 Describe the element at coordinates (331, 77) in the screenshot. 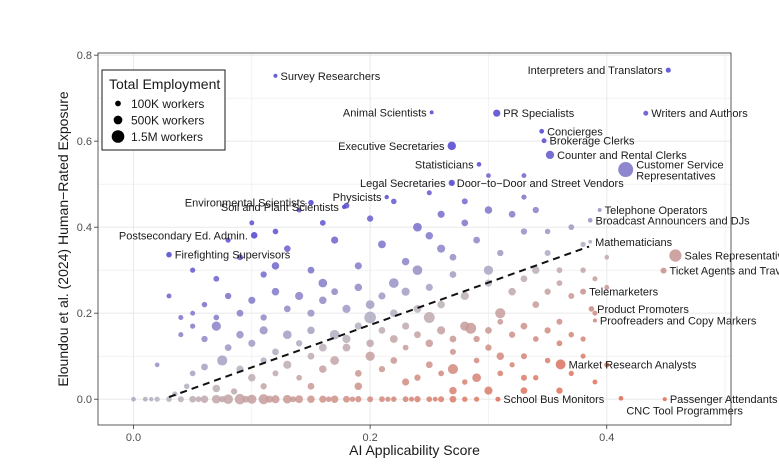

I see `point-label: Survey Researchers` at that location.